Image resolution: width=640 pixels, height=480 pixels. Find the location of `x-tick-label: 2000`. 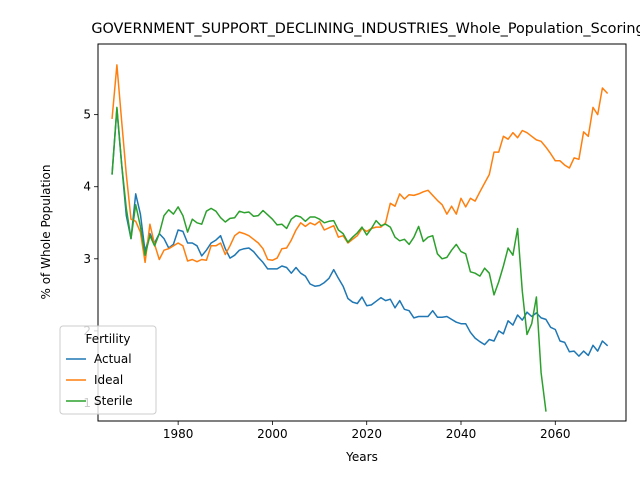

x-tick-label: 2000 is located at coordinates (272, 434).